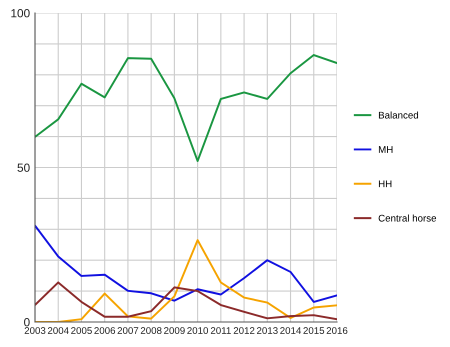 This screenshot has height=347, width=450. Describe the element at coordinates (337, 330) in the screenshot. I see `x-tick-label: 2016` at that location.